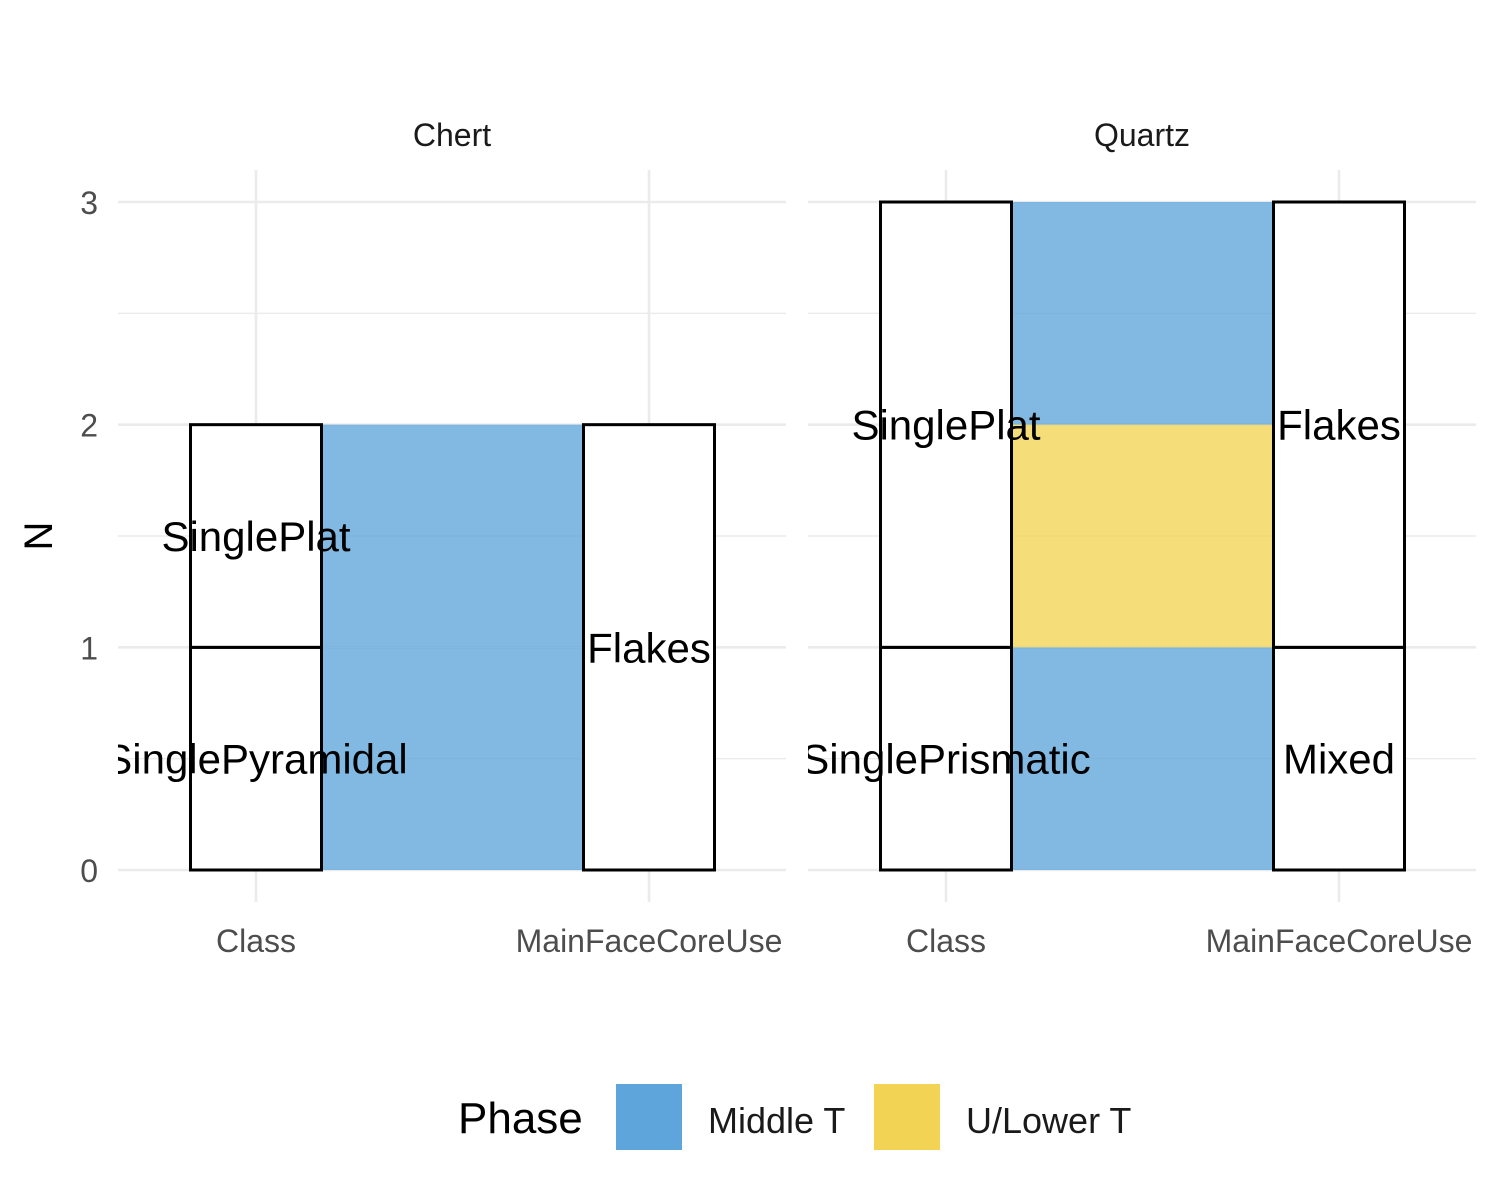 Image resolution: width=1500 pixels, height=1200 pixels. I want to click on stratum-label-singleprismatic: SinglePrismatic, so click(945, 759).